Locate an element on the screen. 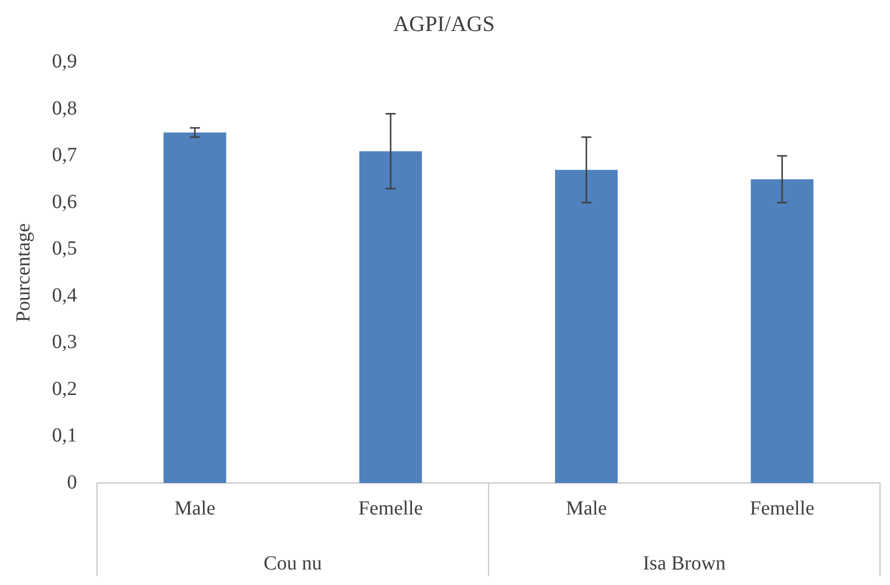  y-tick-label: 0,4 is located at coordinates (64, 295).